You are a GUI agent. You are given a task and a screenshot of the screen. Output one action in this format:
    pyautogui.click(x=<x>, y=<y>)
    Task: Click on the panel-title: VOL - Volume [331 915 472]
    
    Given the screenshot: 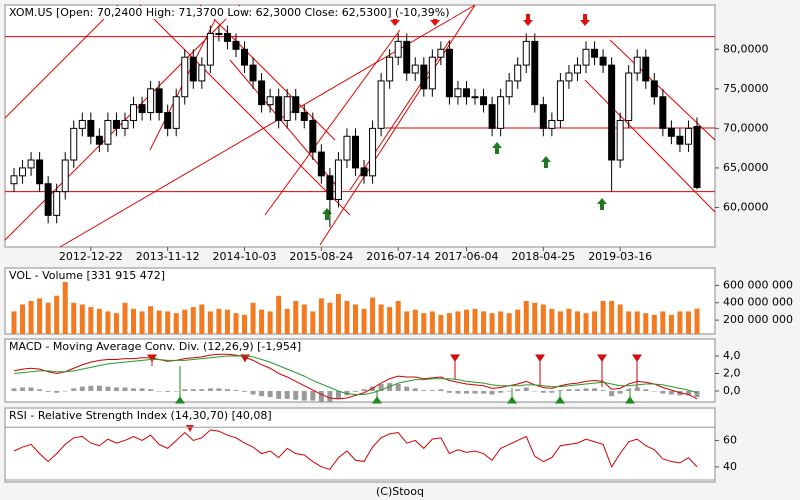 What is the action you would take?
    pyautogui.click(x=87, y=275)
    